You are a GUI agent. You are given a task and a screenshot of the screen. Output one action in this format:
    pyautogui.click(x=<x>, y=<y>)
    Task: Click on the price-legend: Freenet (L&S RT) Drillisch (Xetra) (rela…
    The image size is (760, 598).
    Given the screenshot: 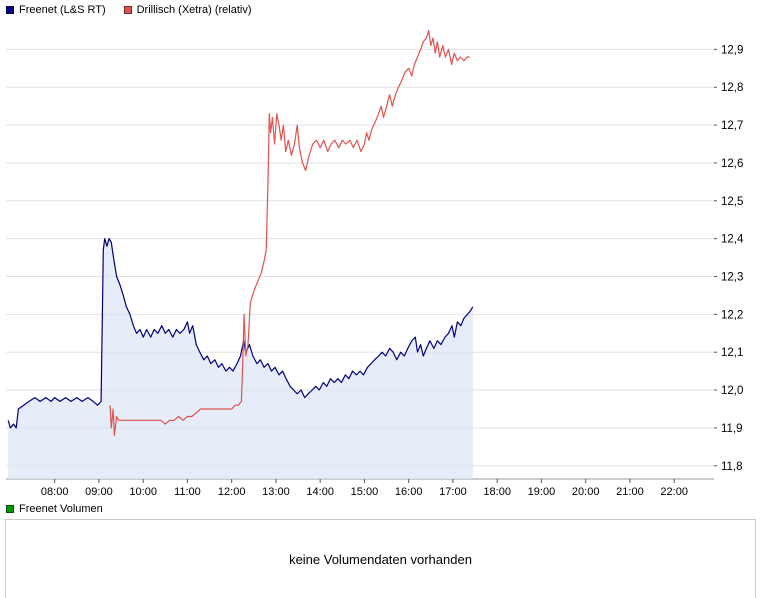 What is the action you would take?
    pyautogui.click(x=380, y=8)
    